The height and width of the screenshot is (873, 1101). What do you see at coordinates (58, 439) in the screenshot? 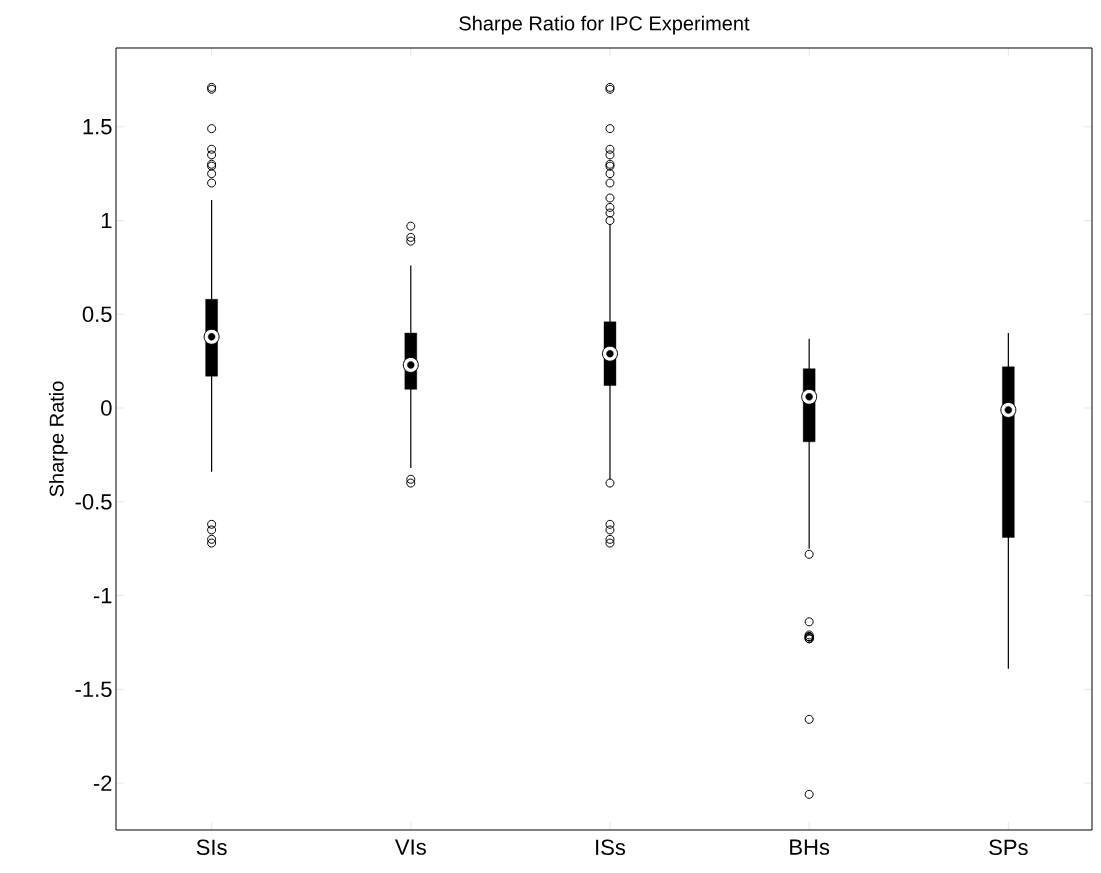
I see `y-axis-title: Sharpe Ratio` at bounding box center [58, 439].